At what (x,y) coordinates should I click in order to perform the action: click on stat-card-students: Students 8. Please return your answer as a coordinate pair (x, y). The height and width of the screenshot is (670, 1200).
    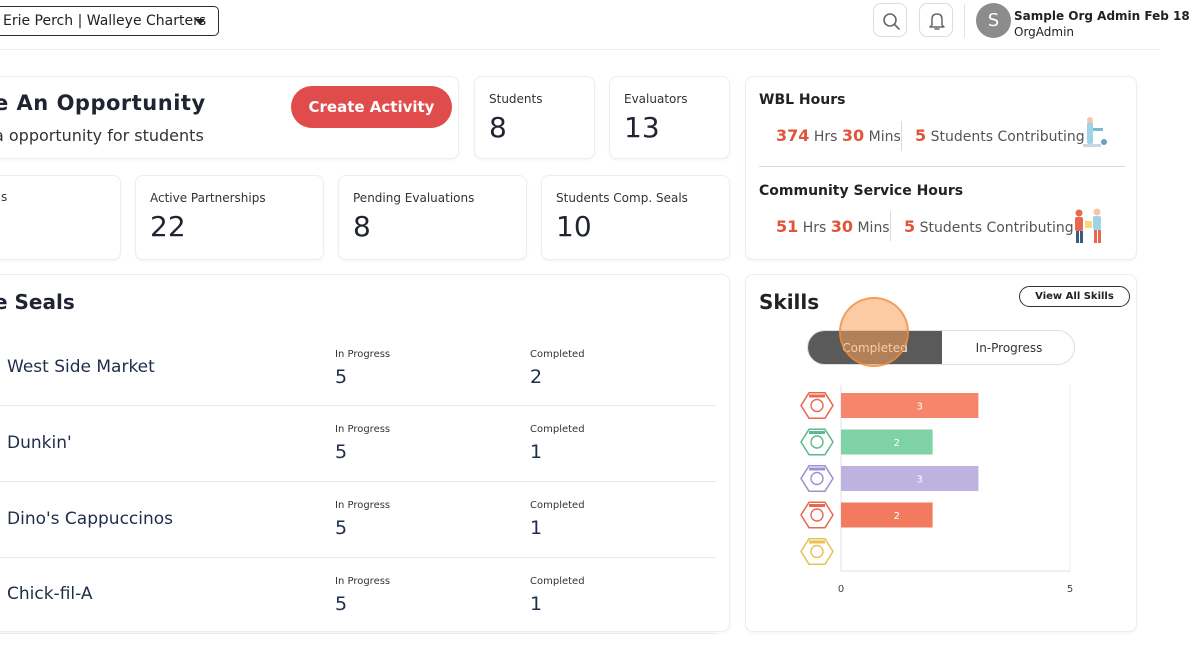
    Looking at the image, I should click on (534, 117).